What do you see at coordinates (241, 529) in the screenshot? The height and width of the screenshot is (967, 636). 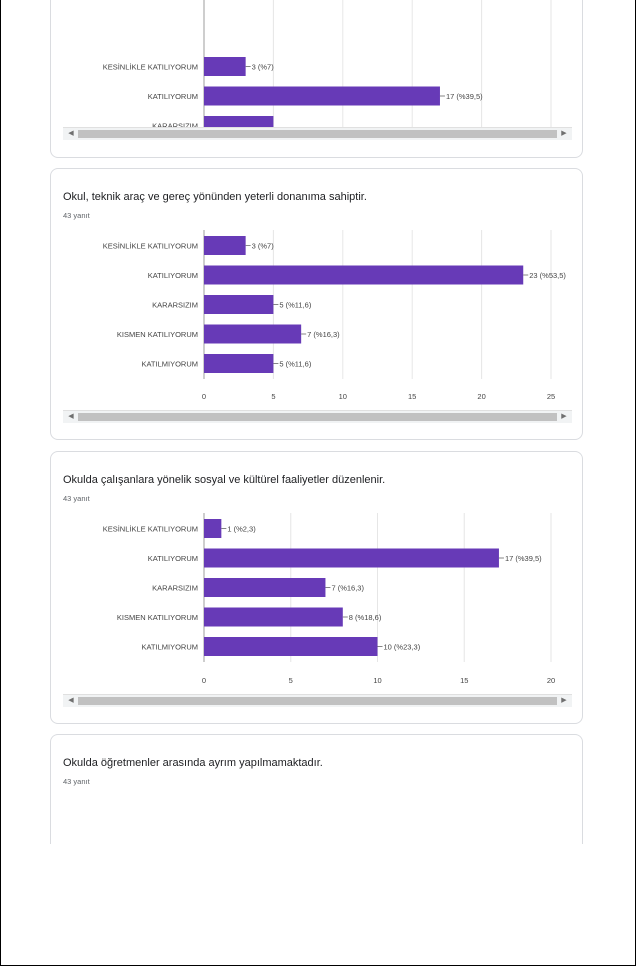 I see `data-label: 1 (%2,3)` at bounding box center [241, 529].